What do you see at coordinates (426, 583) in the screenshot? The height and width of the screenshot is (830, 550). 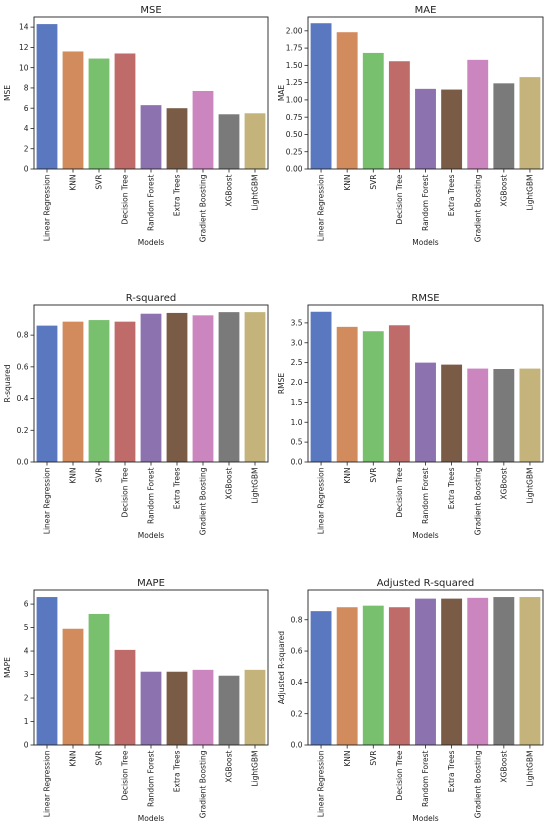 I see `chart-title: Adjusted R-squared` at bounding box center [426, 583].